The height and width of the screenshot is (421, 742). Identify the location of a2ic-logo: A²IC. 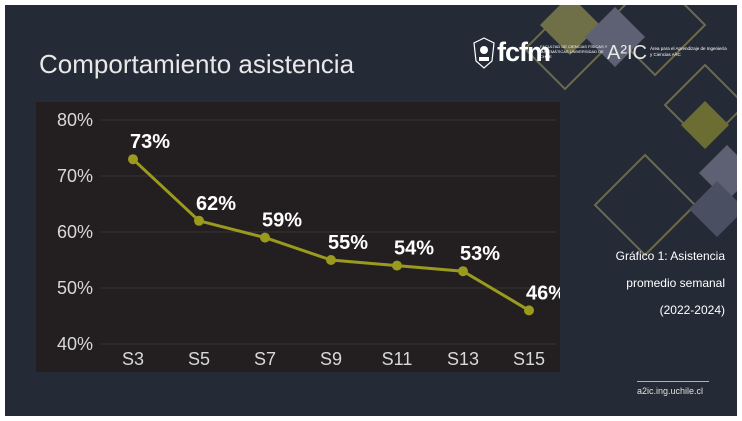
(627, 53).